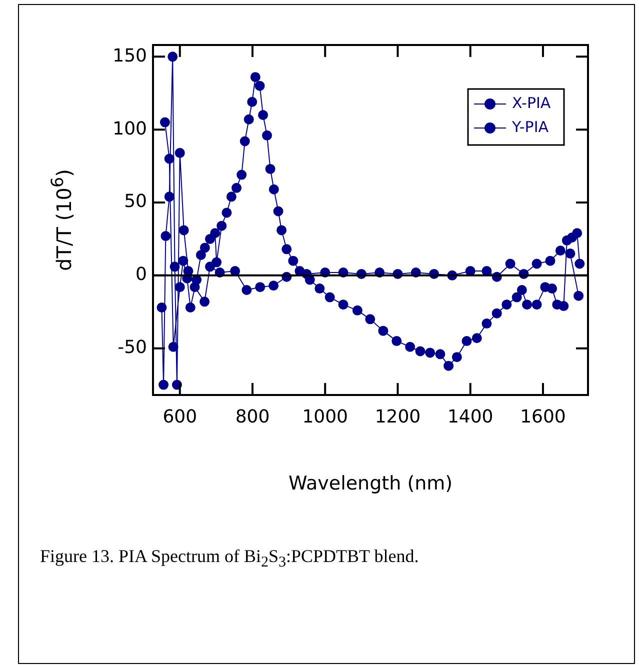  I want to click on x-axis-title: Wavelength (nm), so click(370, 483).